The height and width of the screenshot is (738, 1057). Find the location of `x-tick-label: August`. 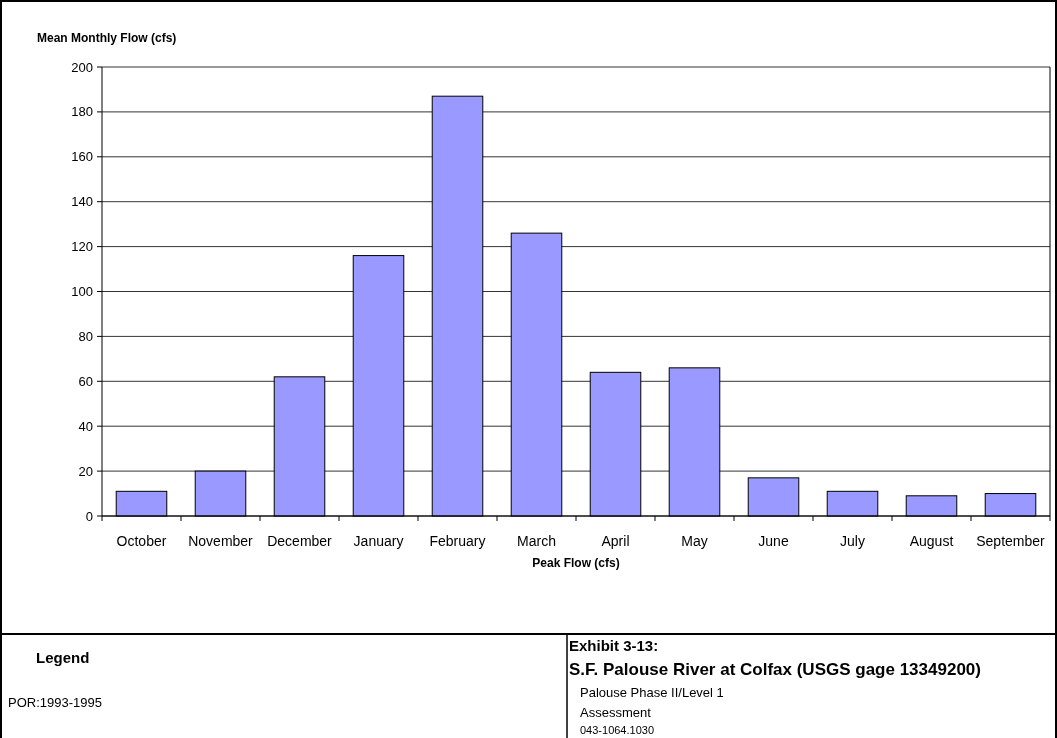

x-tick-label: August is located at coordinates (931, 541).